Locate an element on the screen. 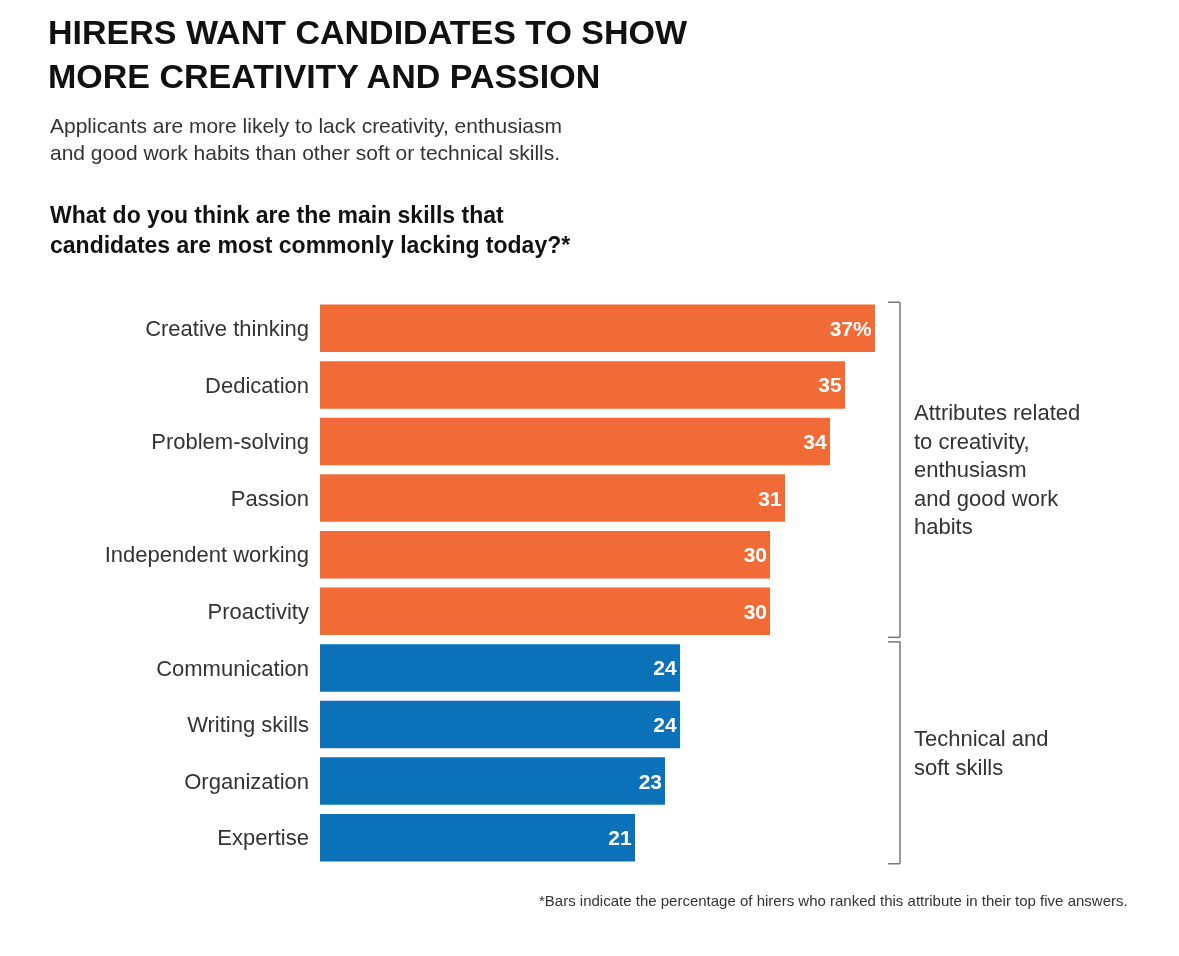  text: What do you think are the main skills that candidates are most commonly lacking today?* is located at coordinates (310, 230).